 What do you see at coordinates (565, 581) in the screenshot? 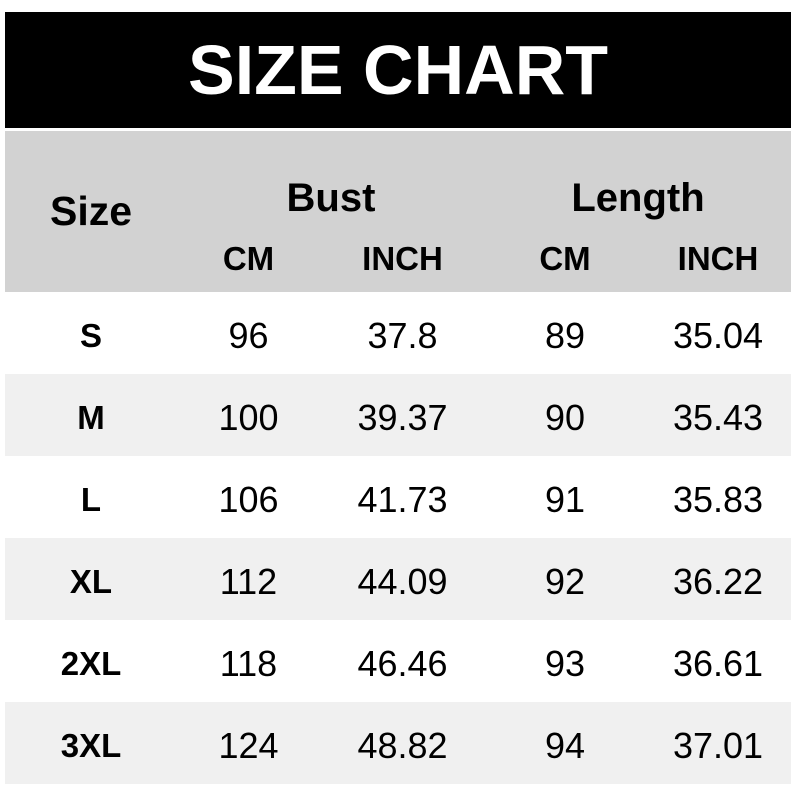
I see `length-cm-cell: 92` at bounding box center [565, 581].